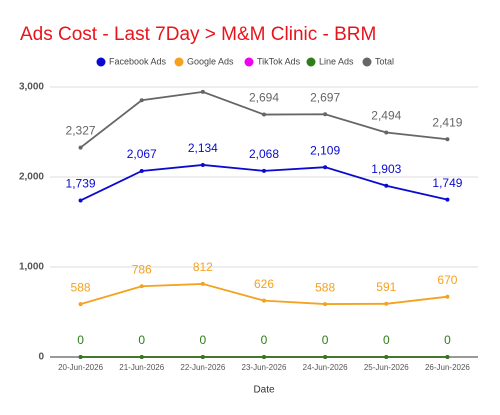  Describe the element at coordinates (198, 34) in the screenshot. I see `chart-title: Ads Cost - Last 7Day > M&M Clinic - BRM` at that location.